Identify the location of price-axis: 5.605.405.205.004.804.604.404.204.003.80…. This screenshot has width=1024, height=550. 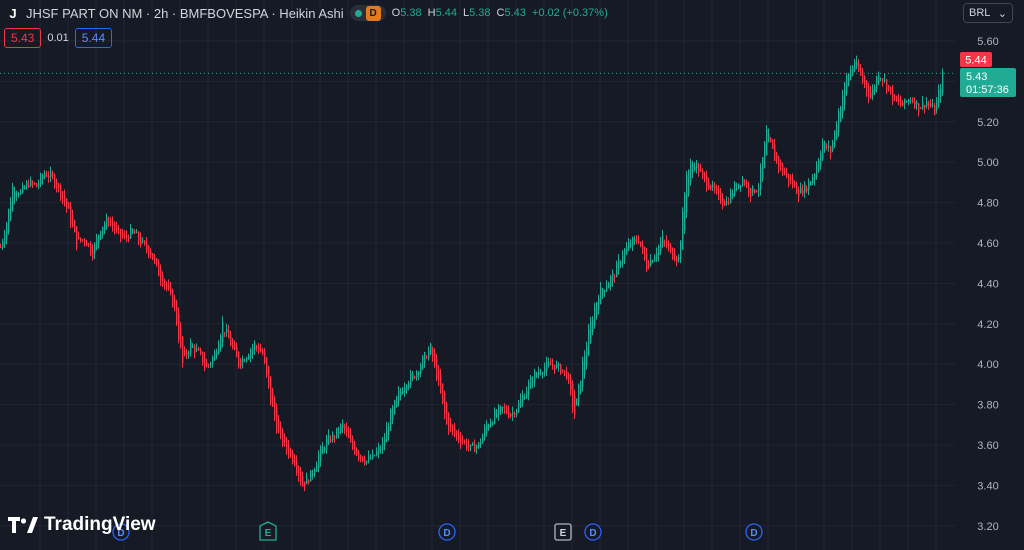
(988, 284).